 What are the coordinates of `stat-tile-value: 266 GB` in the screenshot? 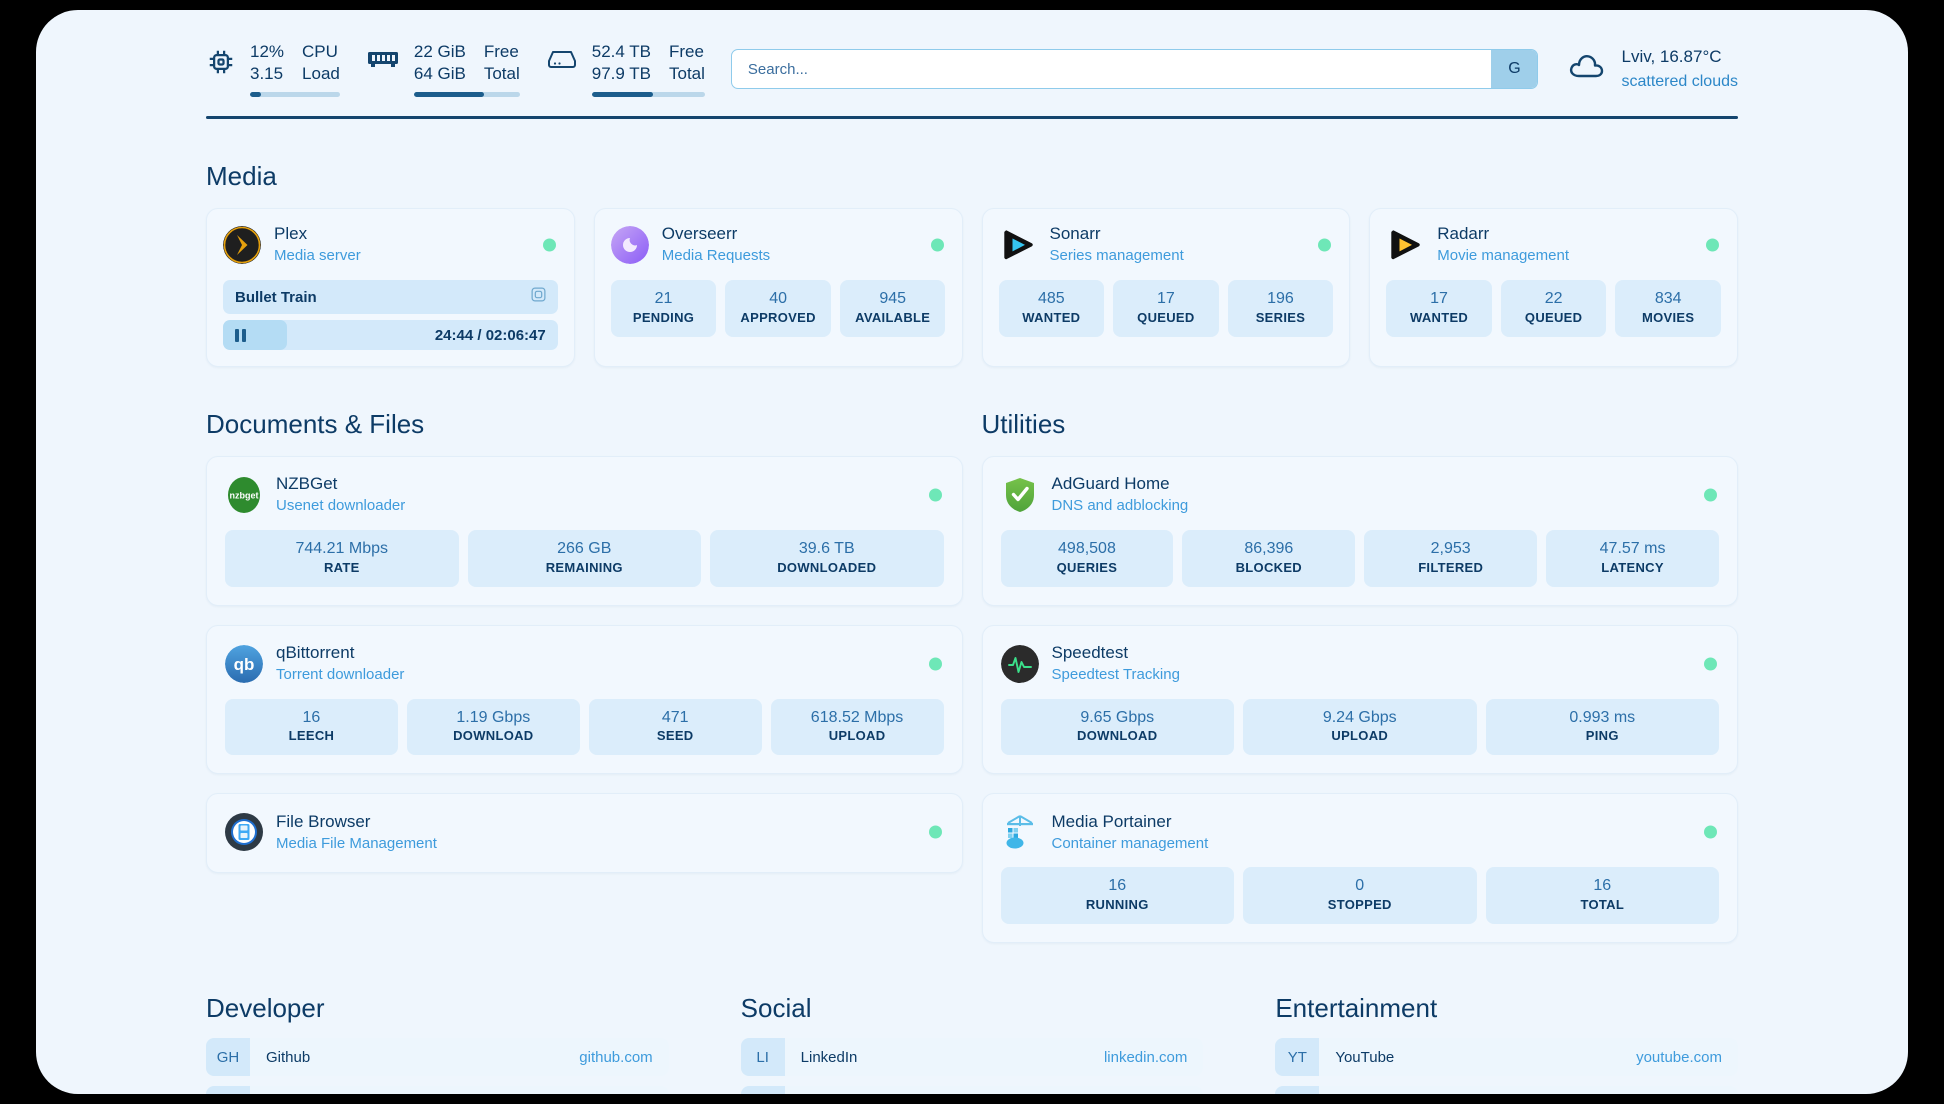 It's located at (584, 548).